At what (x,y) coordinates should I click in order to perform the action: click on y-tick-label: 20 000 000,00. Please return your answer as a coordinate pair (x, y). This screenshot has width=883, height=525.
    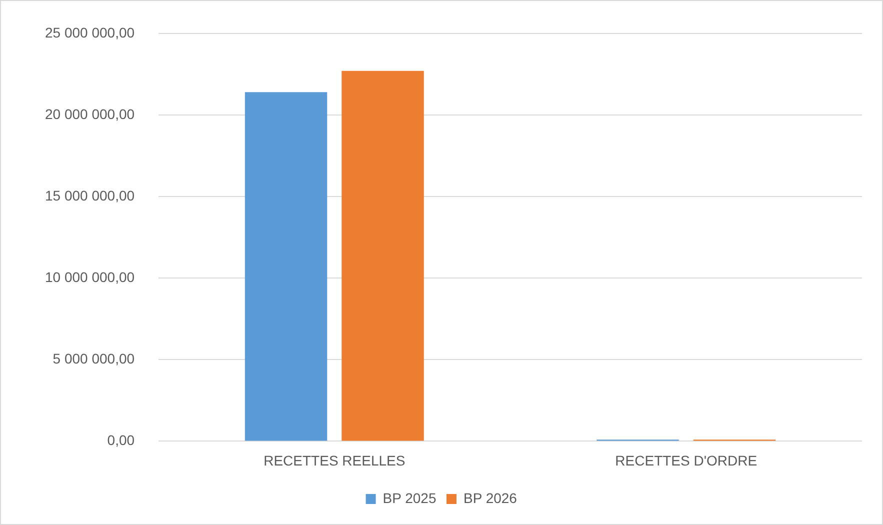
    Looking at the image, I should click on (90, 114).